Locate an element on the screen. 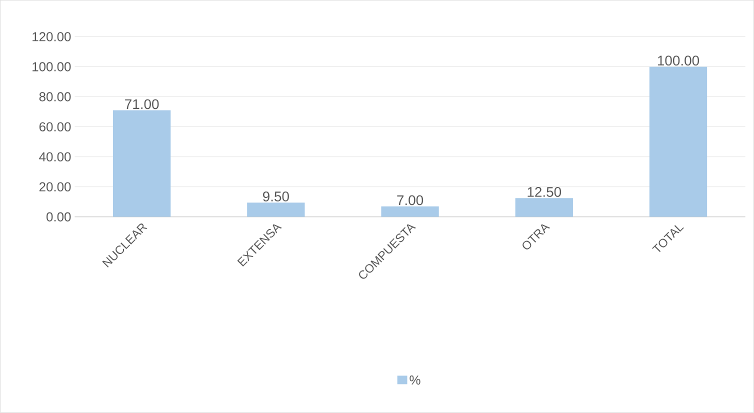  data-label: 7.00 is located at coordinates (410, 200).